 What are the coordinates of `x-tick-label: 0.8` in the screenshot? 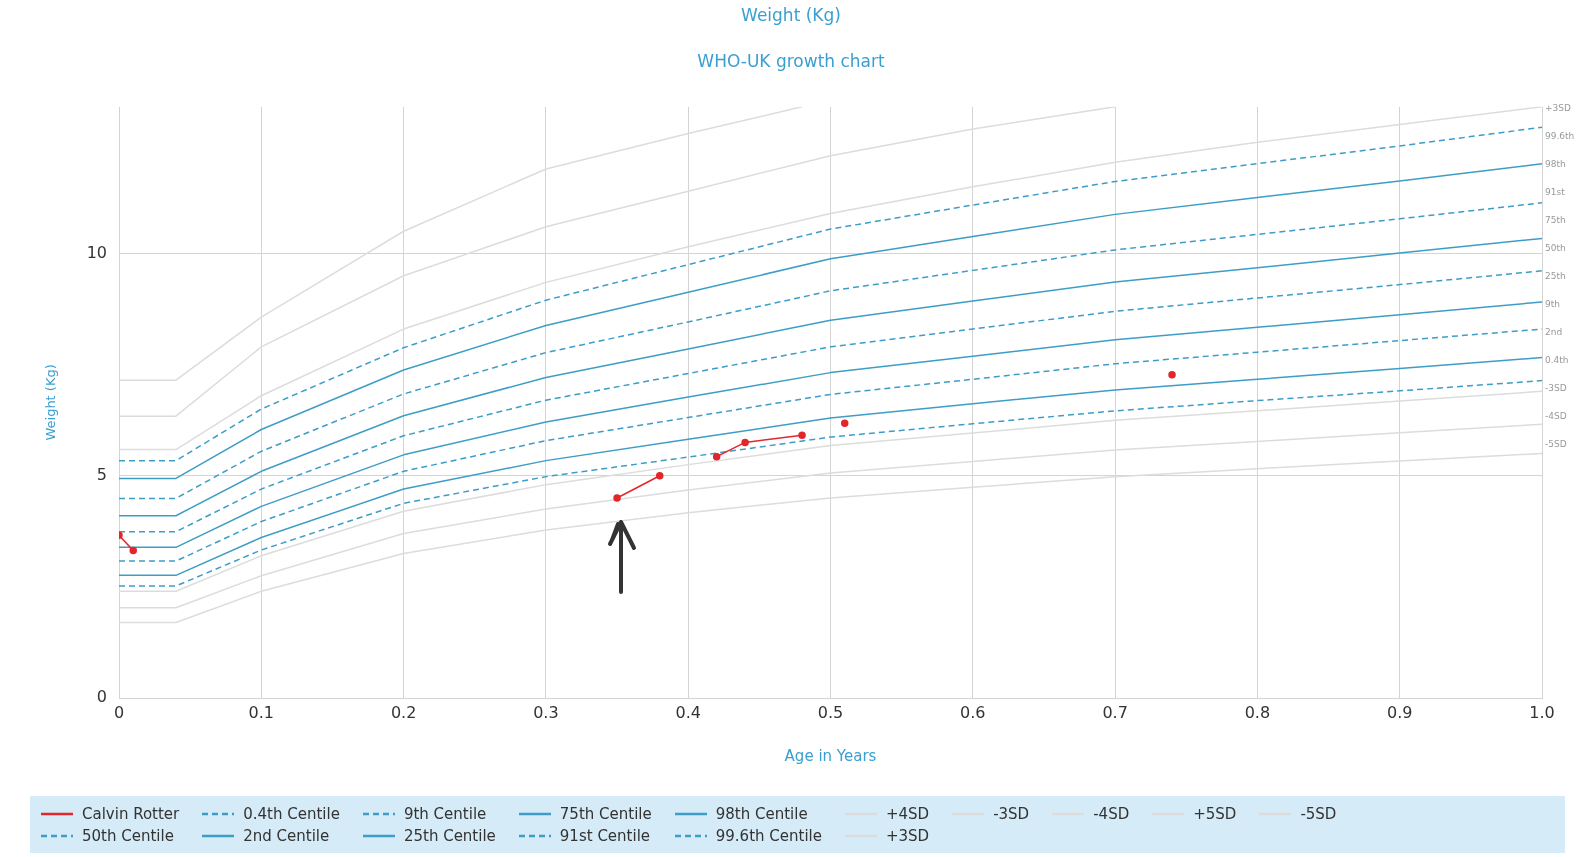 It's located at (1257, 712).